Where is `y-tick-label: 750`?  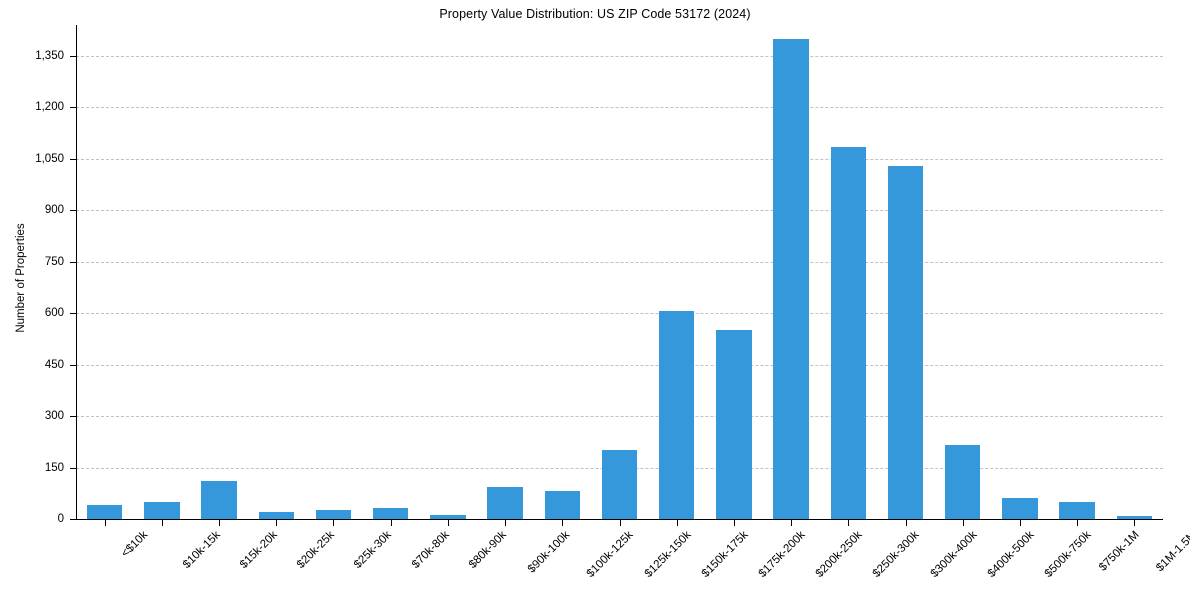 y-tick-label: 750 is located at coordinates (54, 261).